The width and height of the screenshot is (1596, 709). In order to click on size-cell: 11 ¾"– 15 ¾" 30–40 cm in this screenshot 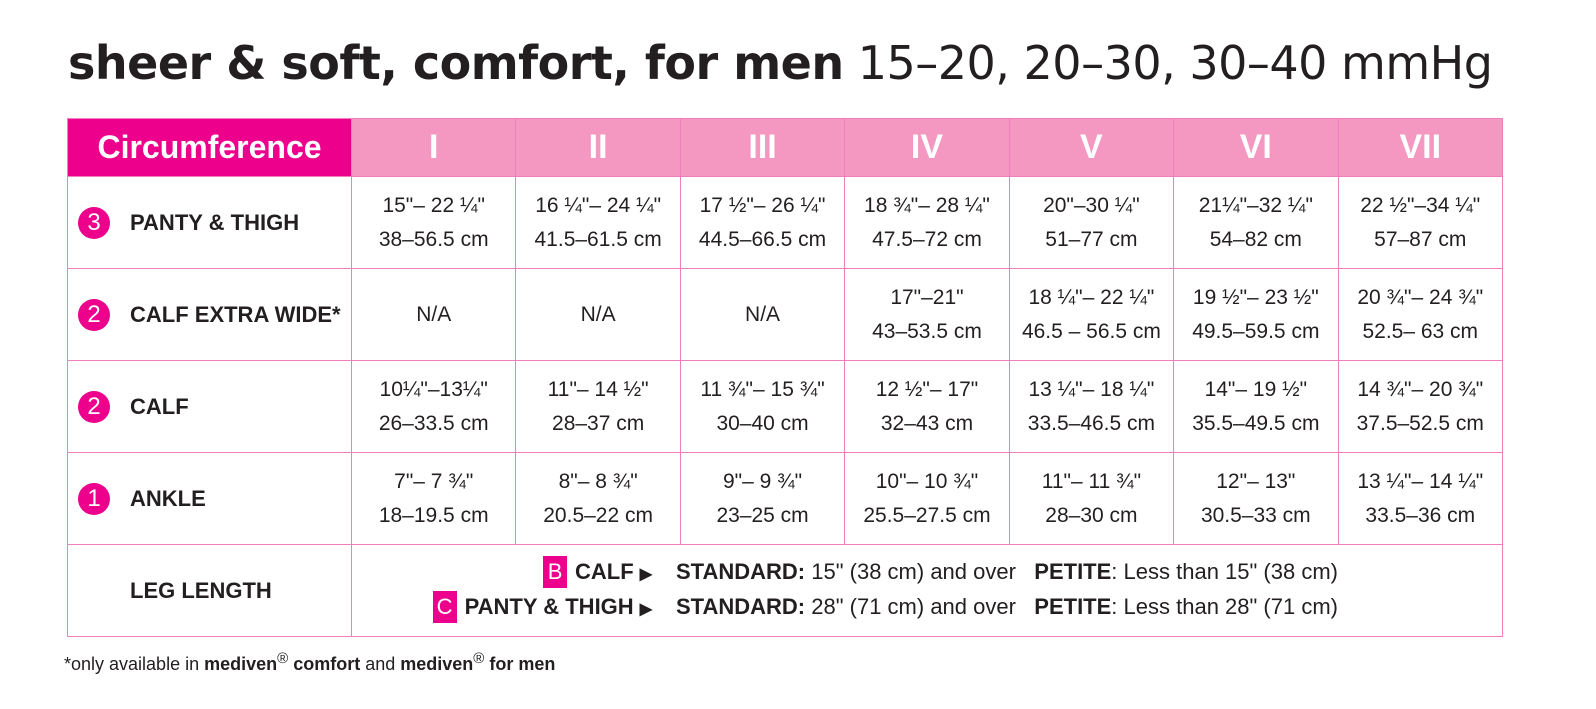, I will do `click(762, 406)`.